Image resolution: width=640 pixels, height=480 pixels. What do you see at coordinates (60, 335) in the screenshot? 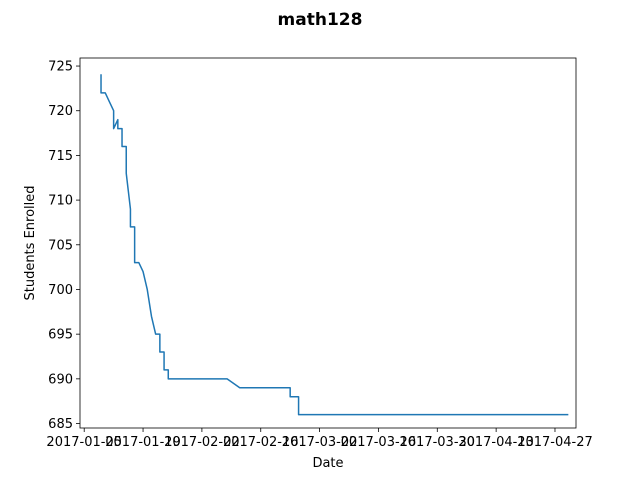
I see `y-axis-tick-label: 695` at bounding box center [60, 335].